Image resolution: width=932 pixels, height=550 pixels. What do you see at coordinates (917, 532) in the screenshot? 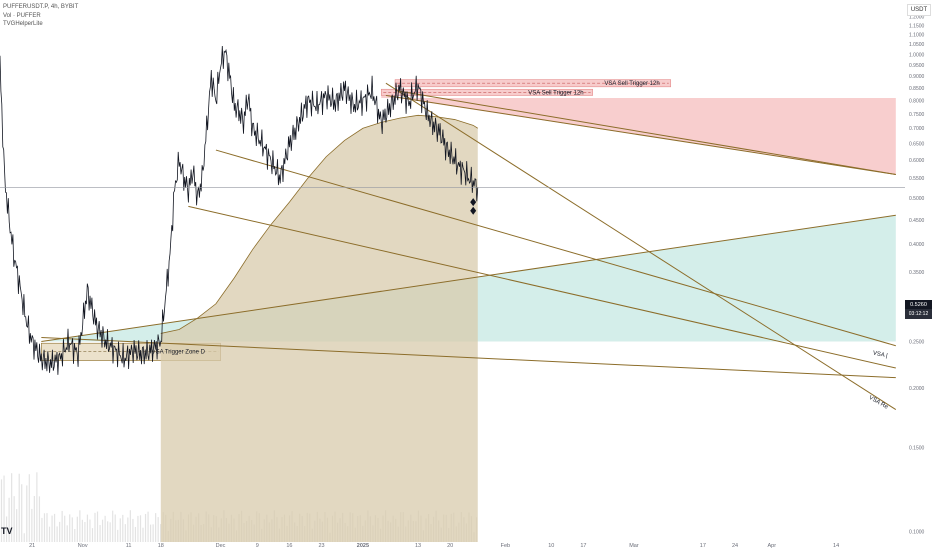
I see `y-tick-label: 0.1000` at bounding box center [917, 532].